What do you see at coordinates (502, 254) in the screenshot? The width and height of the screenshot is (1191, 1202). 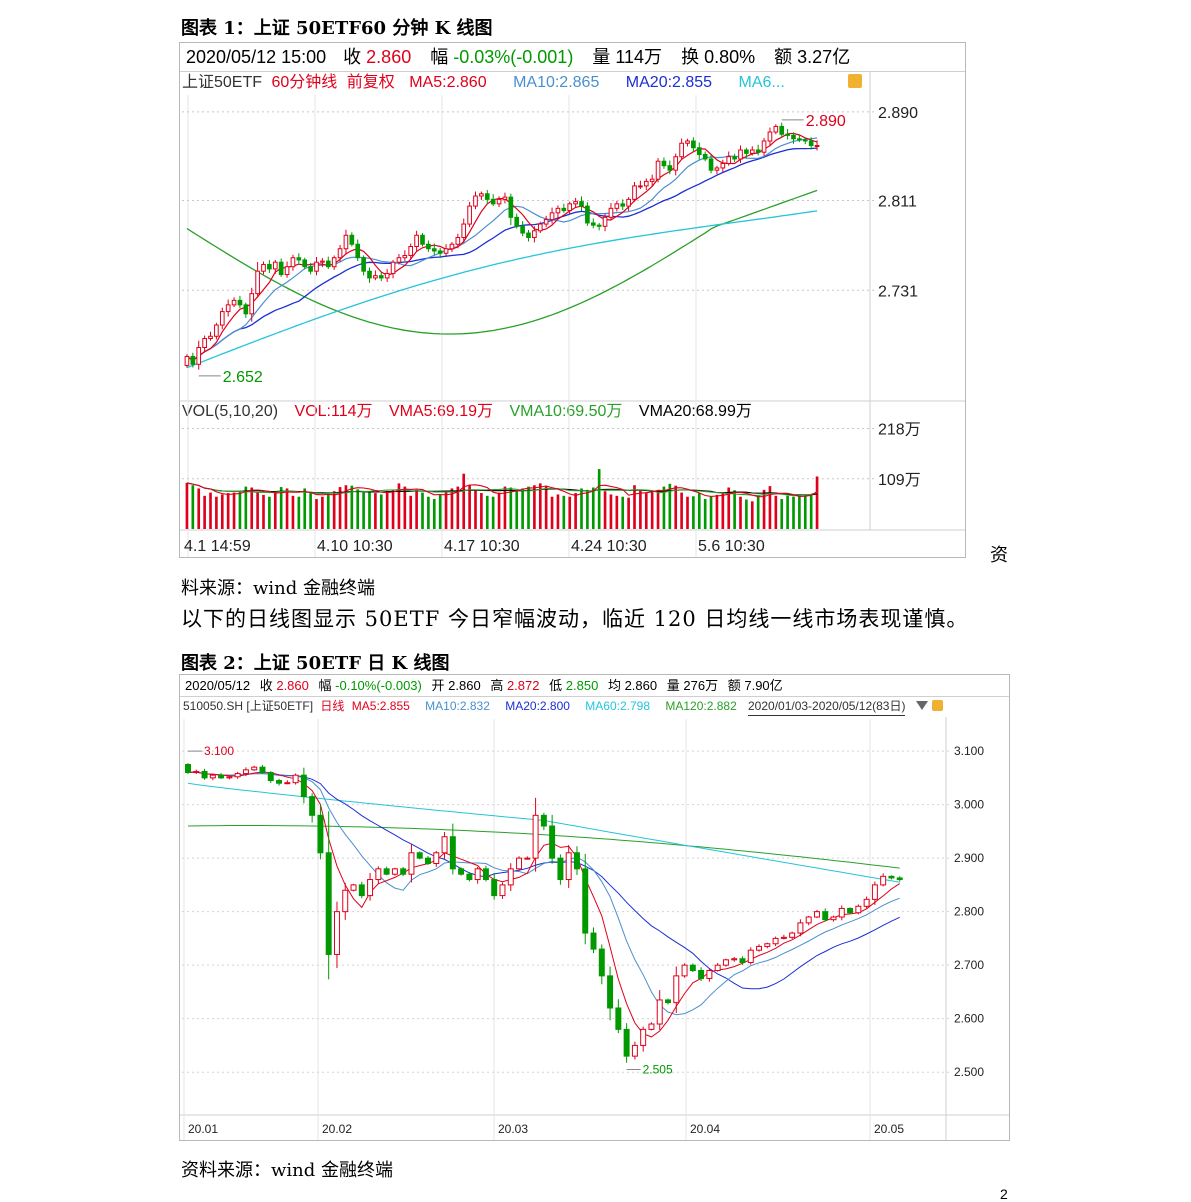 I see `ma20-line` at bounding box center [502, 254].